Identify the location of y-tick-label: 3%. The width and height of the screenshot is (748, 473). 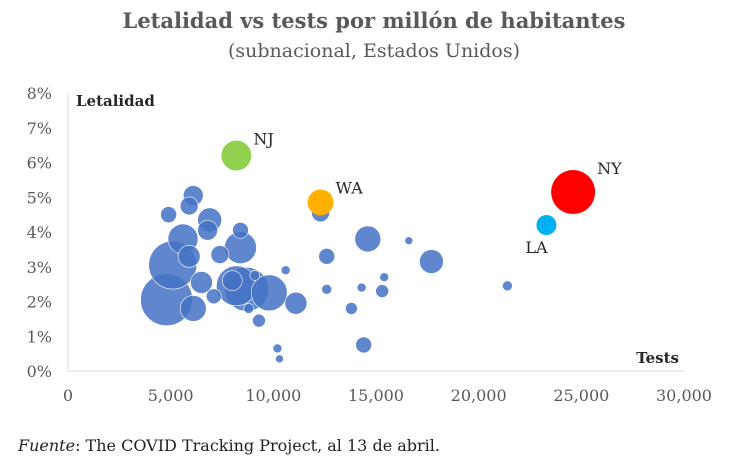
(39, 267).